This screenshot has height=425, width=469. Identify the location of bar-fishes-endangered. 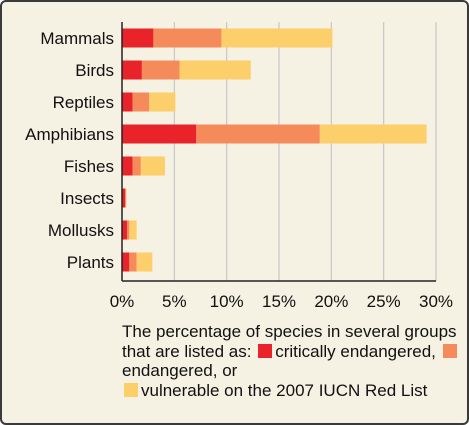
(136, 166).